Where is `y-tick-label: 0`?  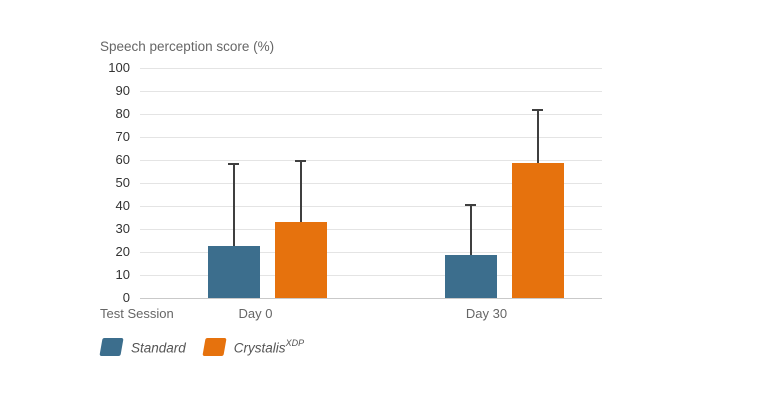 y-tick-label: 0 is located at coordinates (126, 297).